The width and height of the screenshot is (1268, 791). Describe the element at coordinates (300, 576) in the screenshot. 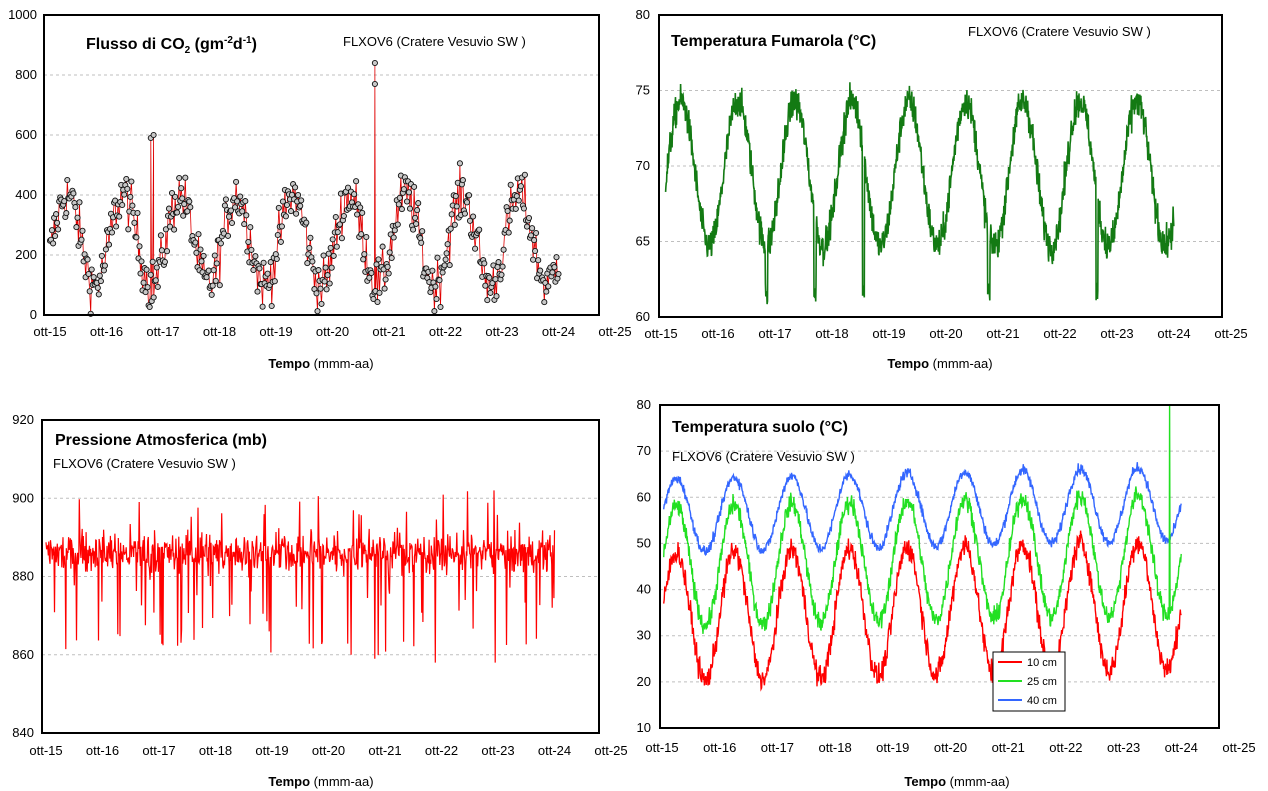

I see `pressure-series` at that location.